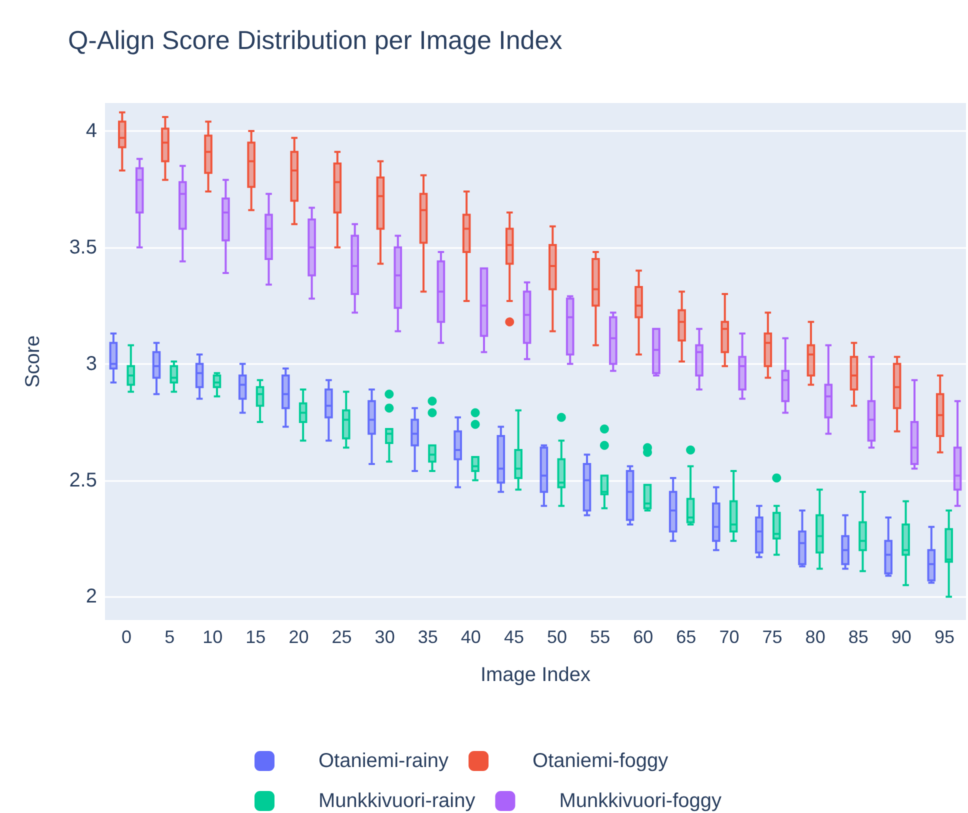 Image resolution: width=968 pixels, height=813 pixels. I want to click on y-tick-label: 2, so click(91, 597).